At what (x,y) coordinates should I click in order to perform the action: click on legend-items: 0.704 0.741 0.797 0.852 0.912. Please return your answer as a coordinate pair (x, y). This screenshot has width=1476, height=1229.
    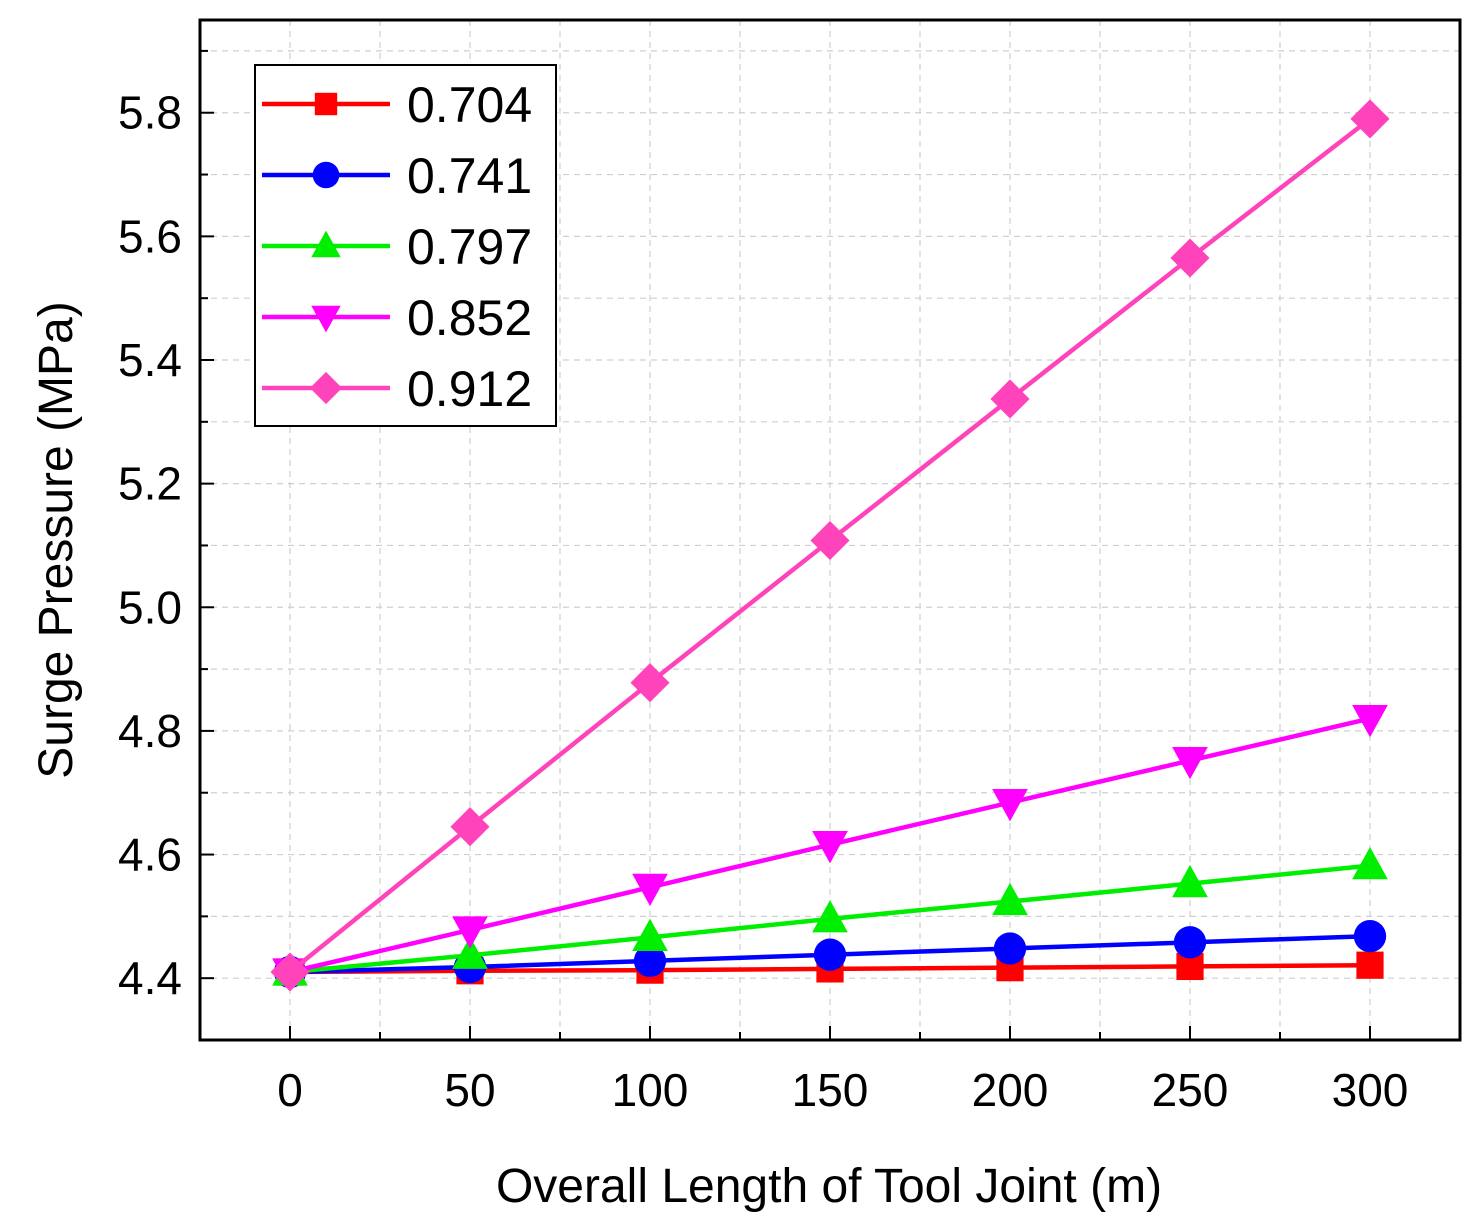
    Looking at the image, I should click on (397, 247).